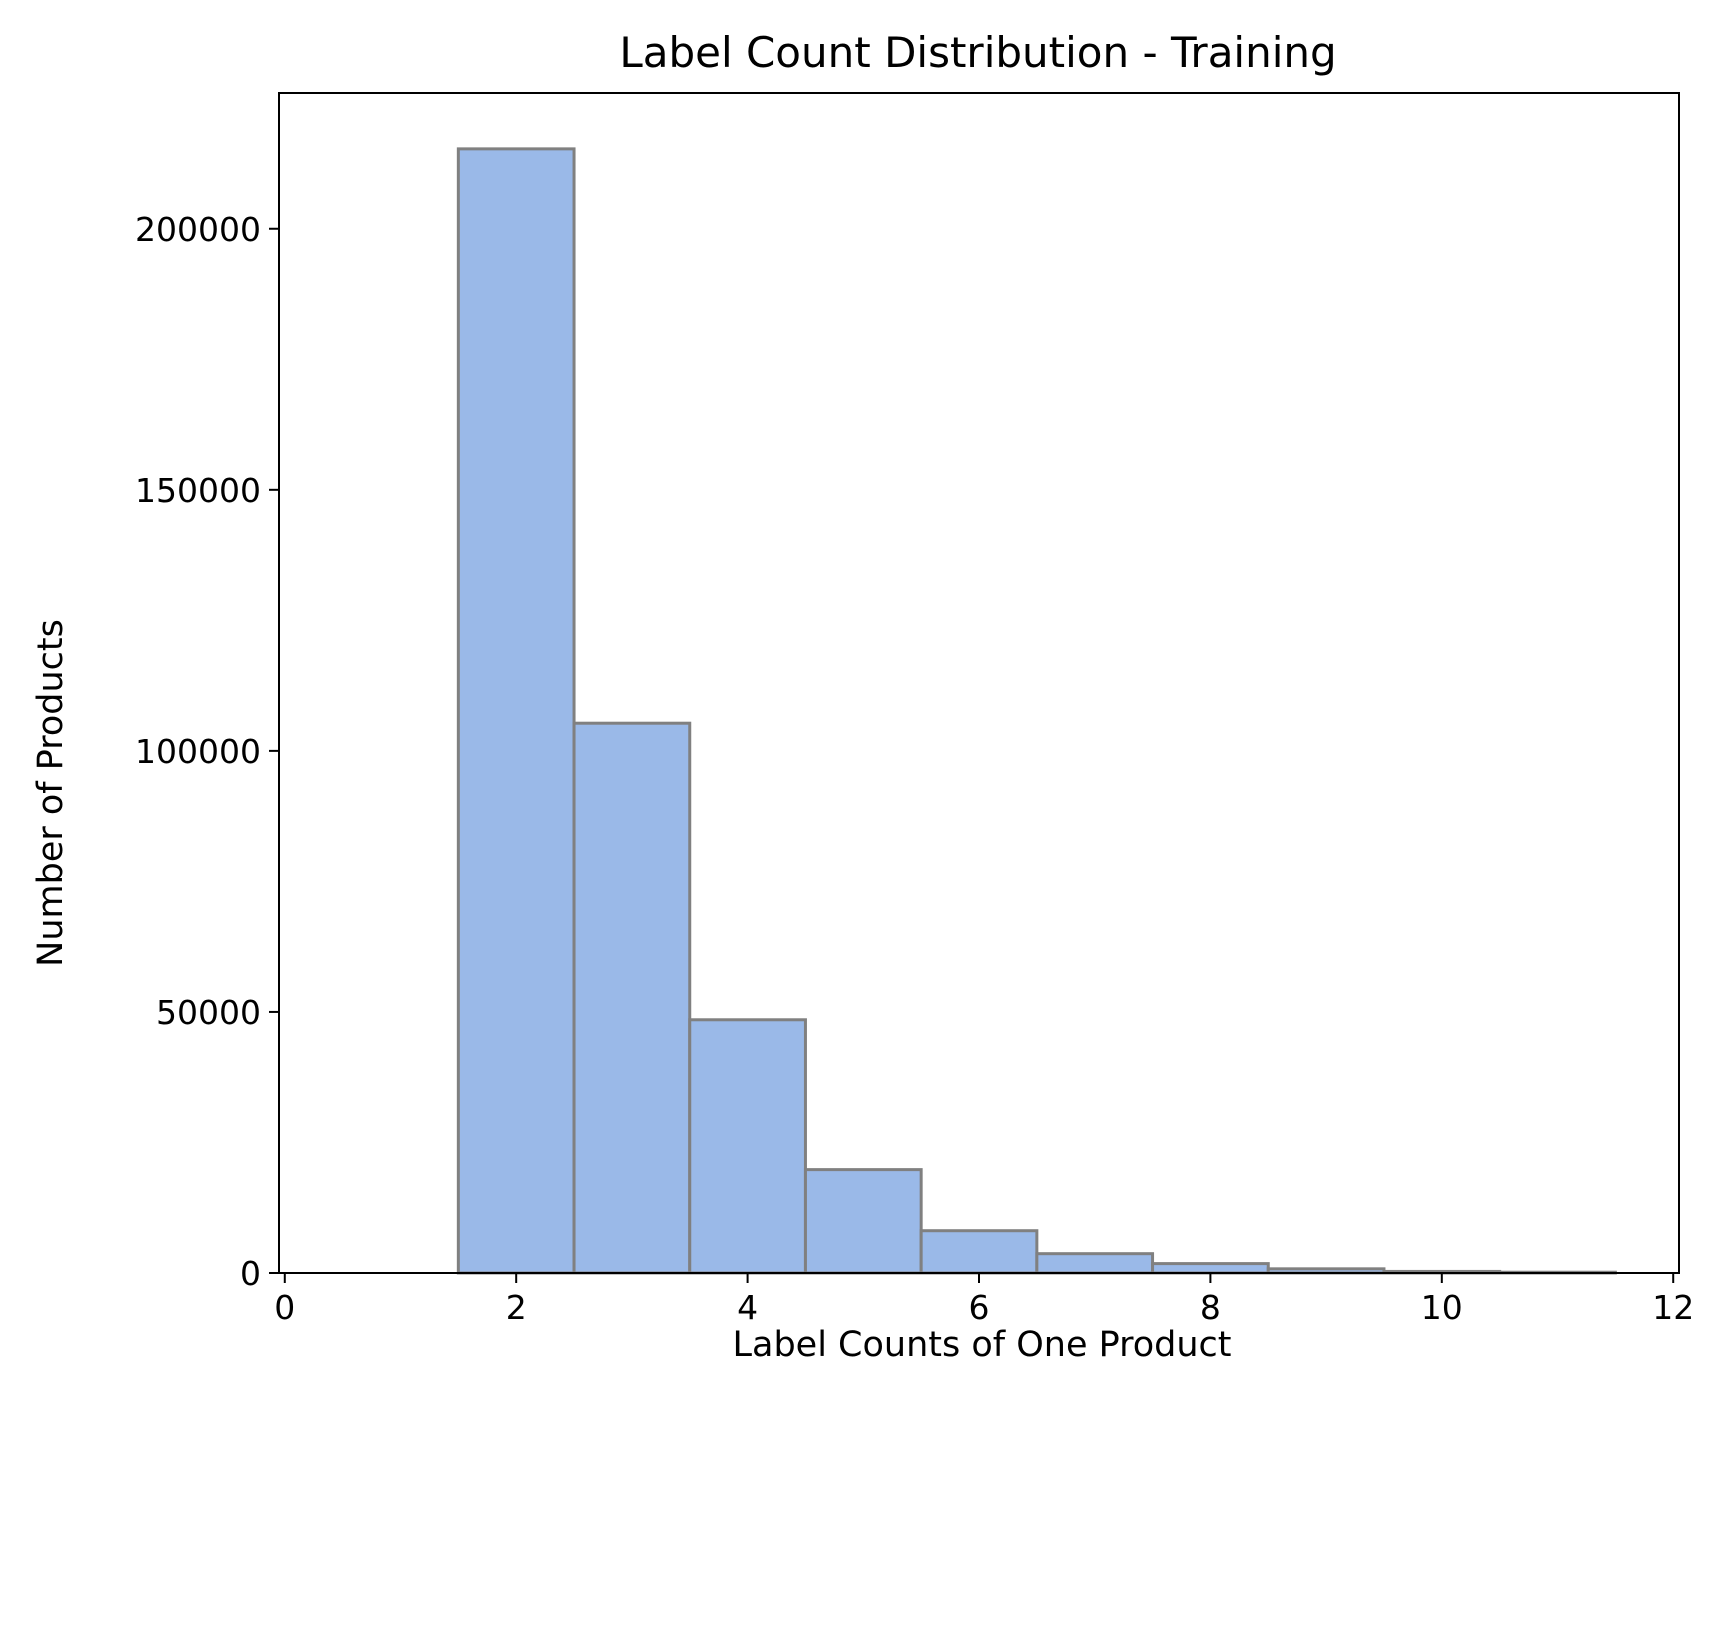  What do you see at coordinates (1673, 1307) in the screenshot?
I see `x-tick-label: 12` at bounding box center [1673, 1307].